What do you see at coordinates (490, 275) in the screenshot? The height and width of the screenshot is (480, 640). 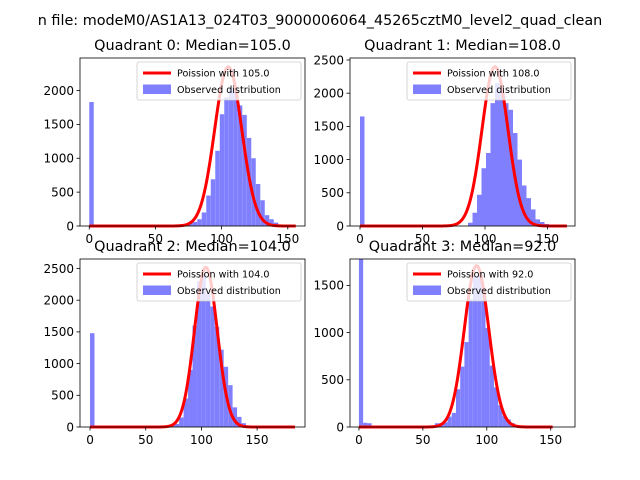 I see `legend-fit-label: Poission with 92.0` at bounding box center [490, 275].